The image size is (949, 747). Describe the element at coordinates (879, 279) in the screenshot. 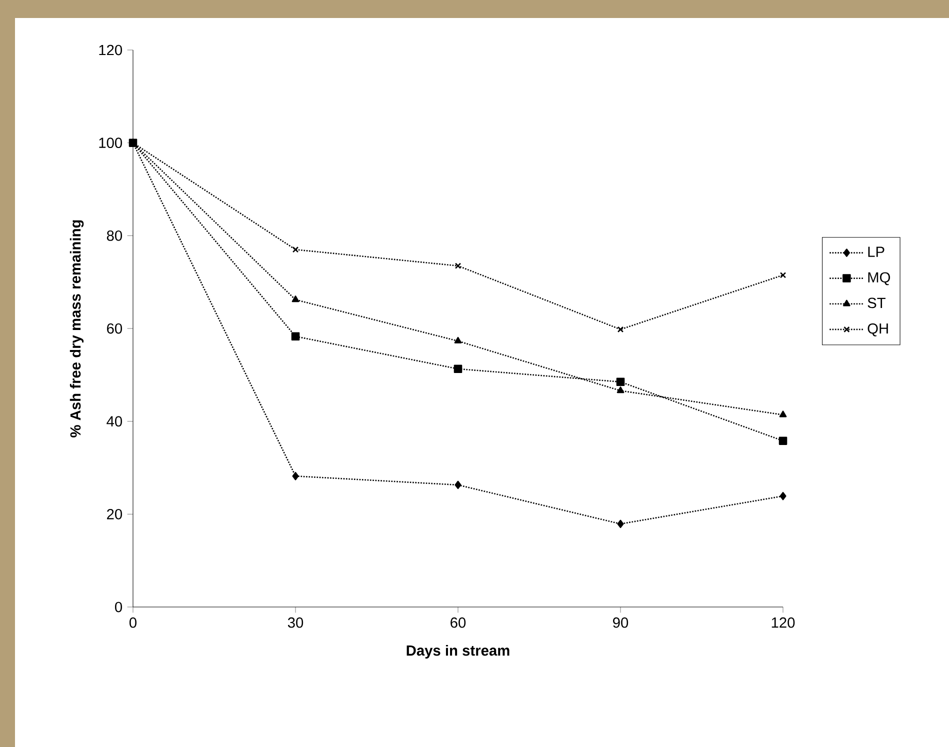

I see `legend-label: MQ` at that location.